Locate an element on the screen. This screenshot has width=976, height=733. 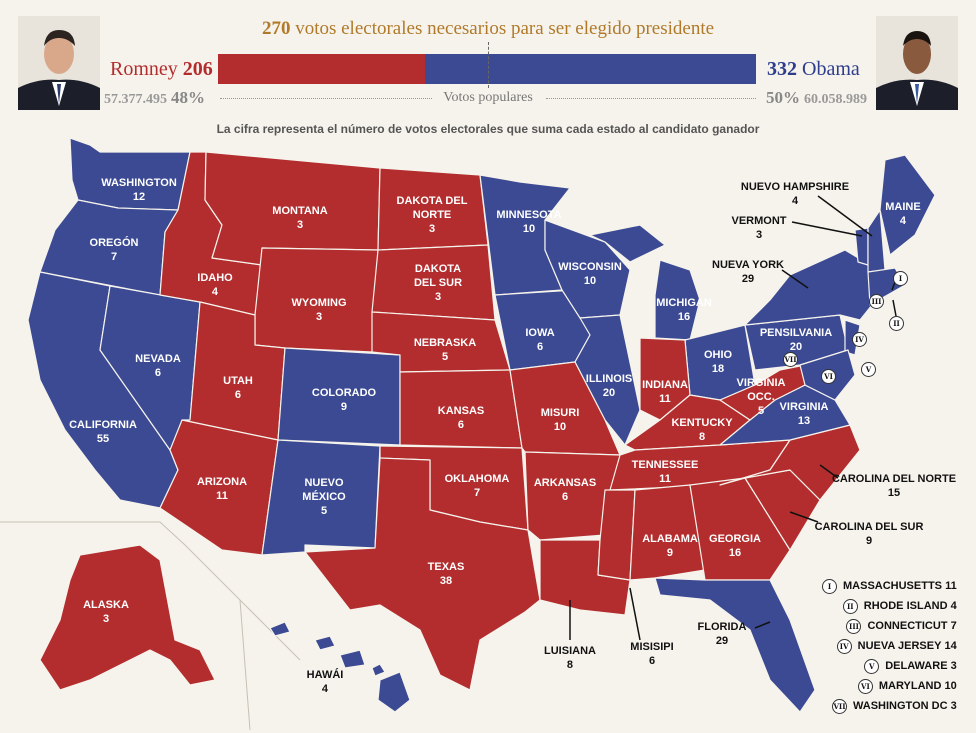
state-mississippi is located at coordinates (616, 535).